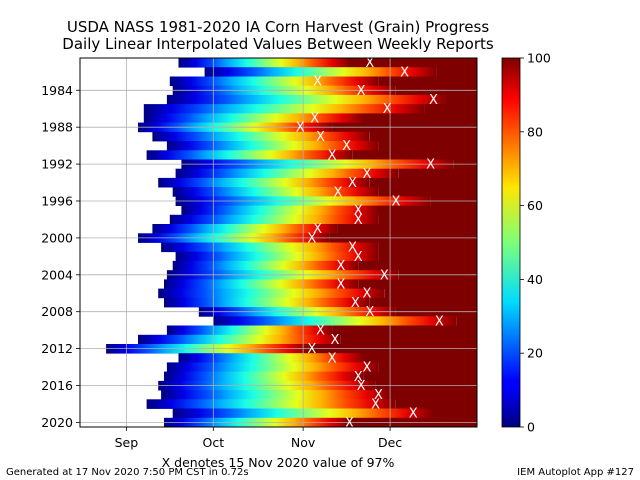 The height and width of the screenshot is (480, 640). I want to click on heatmap-bar-2009, so click(335, 321).